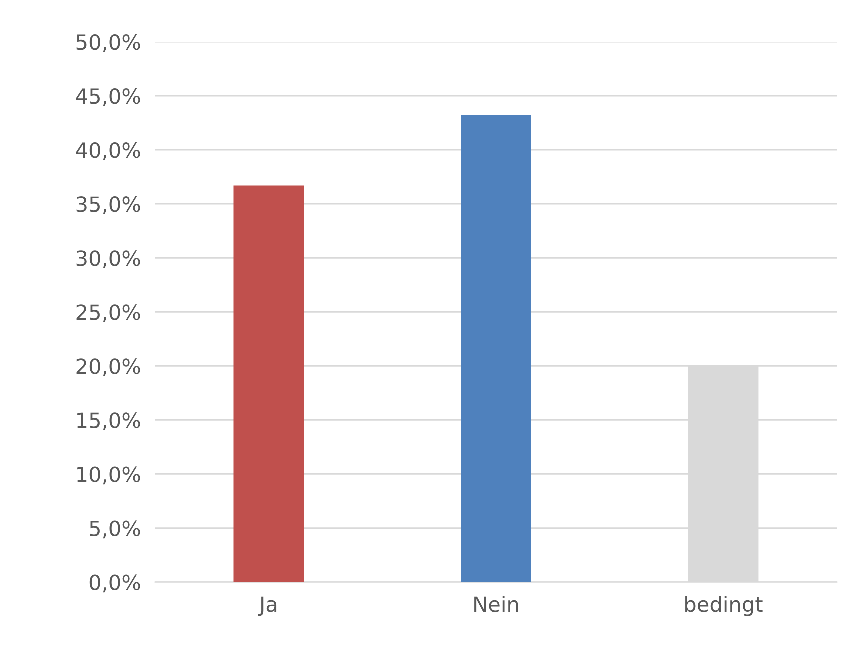  I want to click on y-tick-label: 5,0%, so click(115, 529).